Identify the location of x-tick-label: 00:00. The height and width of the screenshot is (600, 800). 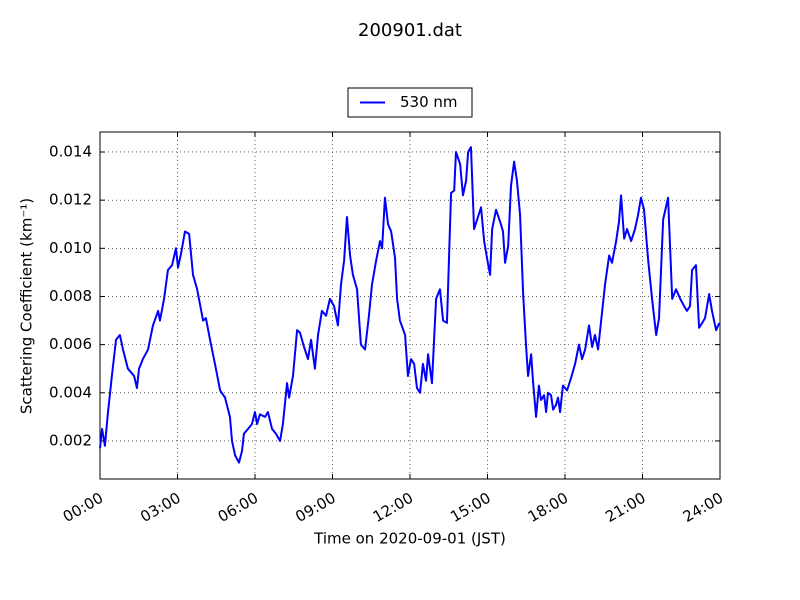
(83, 507).